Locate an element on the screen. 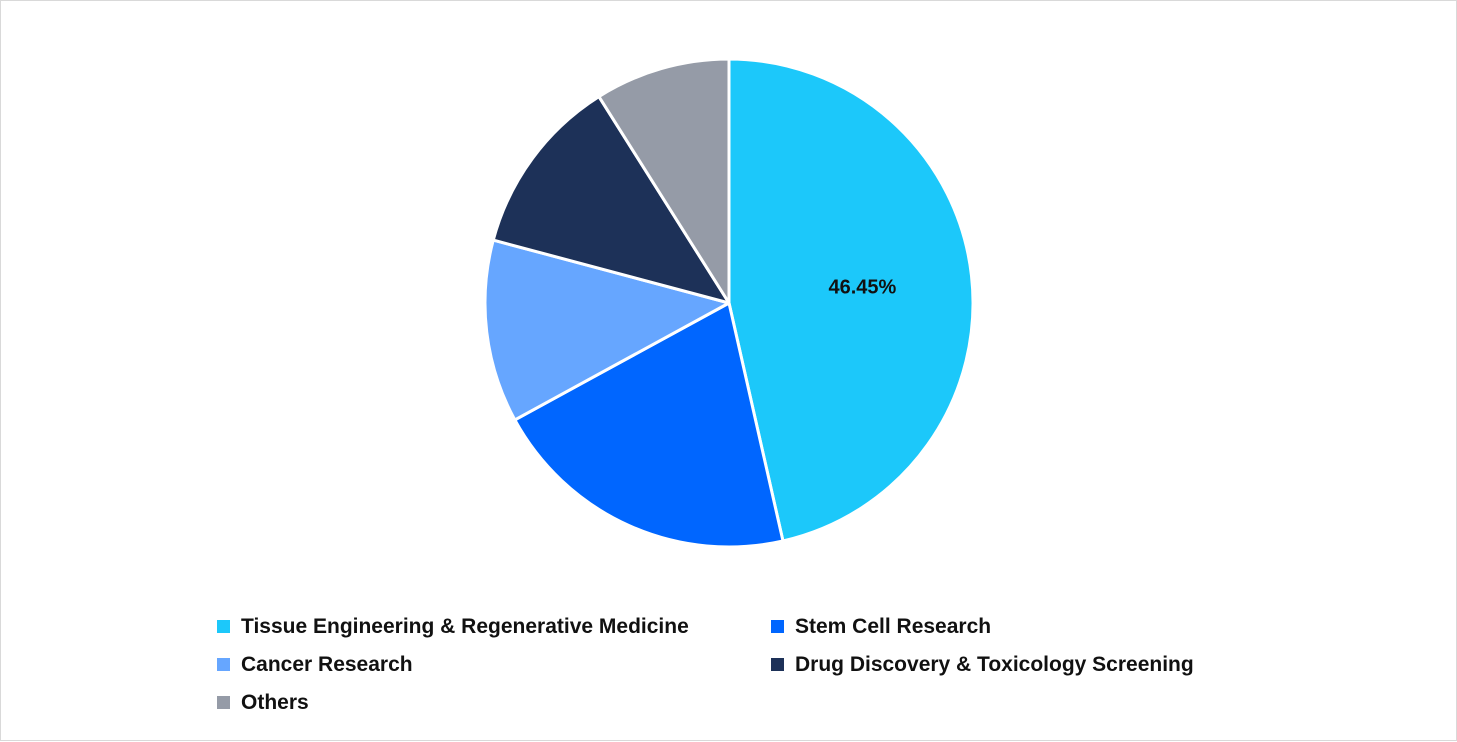 The height and width of the screenshot is (742, 1457). legend-label-1: Stem Cell Research is located at coordinates (893, 626).